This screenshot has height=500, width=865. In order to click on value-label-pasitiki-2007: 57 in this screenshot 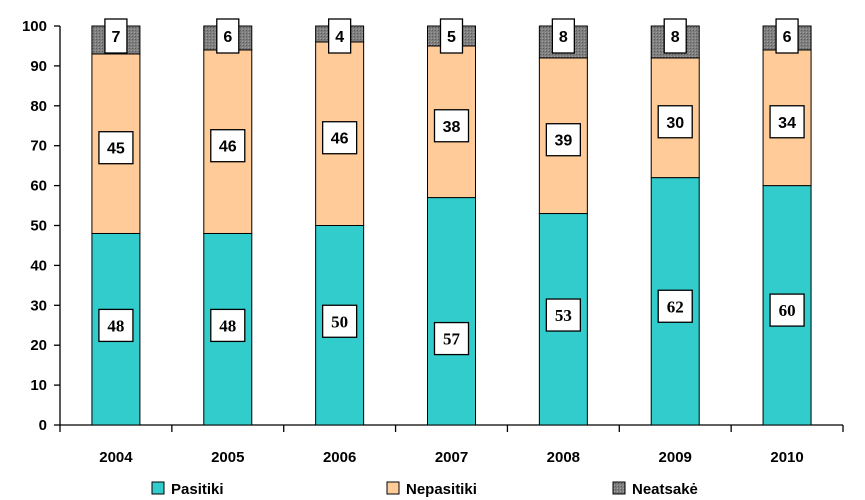, I will do `click(452, 339)`.